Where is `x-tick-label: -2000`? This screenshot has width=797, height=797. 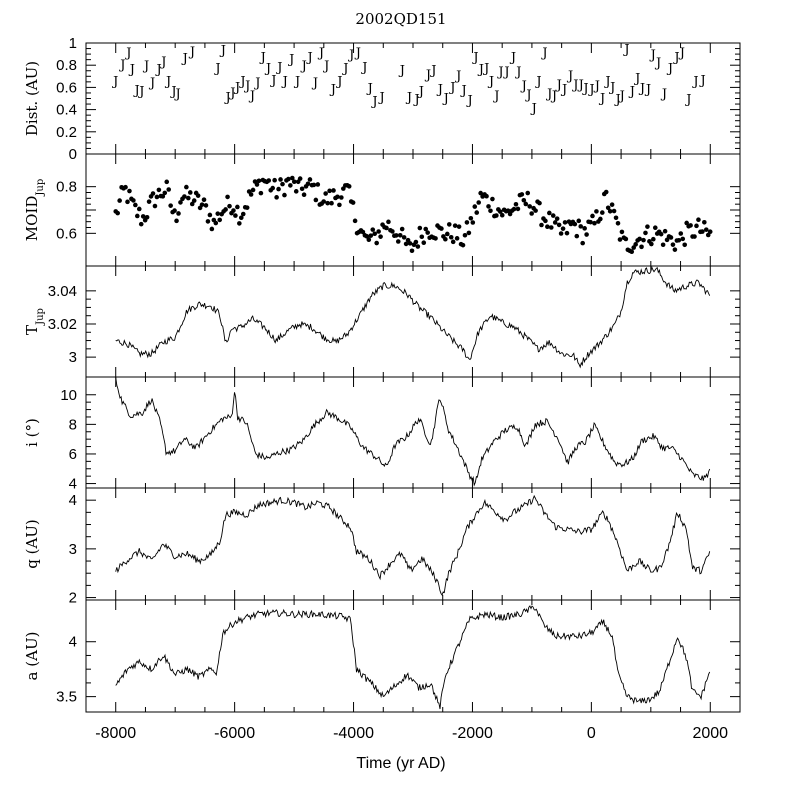 x-tick-label: -2000 is located at coordinates (472, 733).